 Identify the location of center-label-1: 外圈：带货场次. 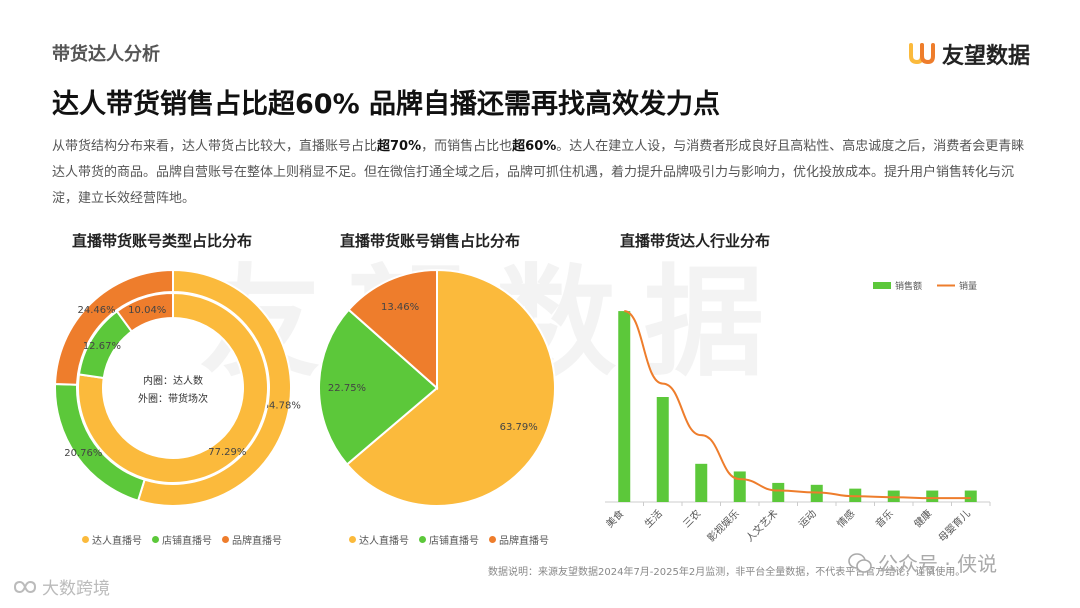
(173, 398).